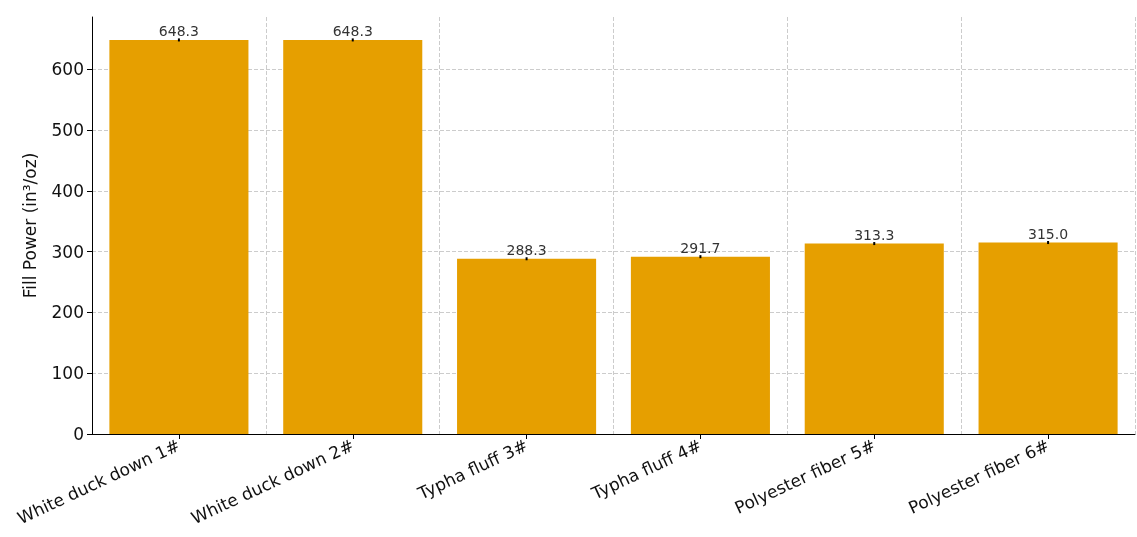 Image resolution: width=1137 pixels, height=537 pixels. Describe the element at coordinates (472, 469) in the screenshot. I see `x-tick-label: Typha fluff 3#` at that location.